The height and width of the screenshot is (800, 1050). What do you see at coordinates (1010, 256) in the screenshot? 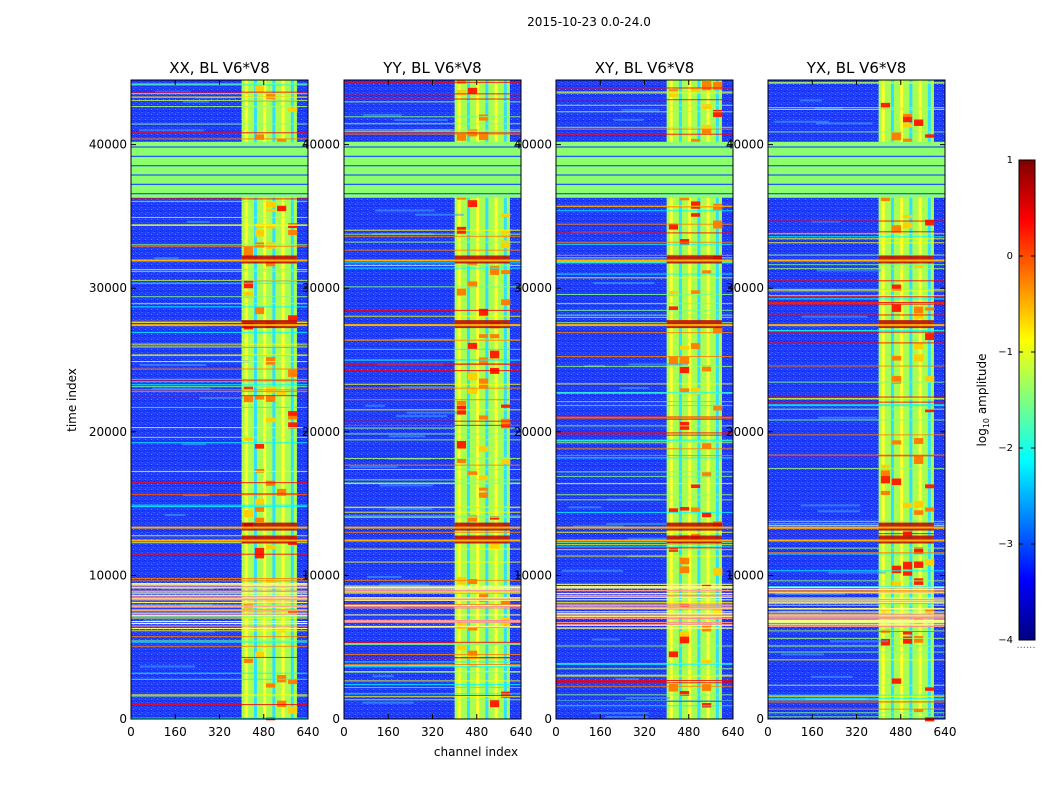
I see `colorbar-tick-label: 0` at bounding box center [1010, 256].